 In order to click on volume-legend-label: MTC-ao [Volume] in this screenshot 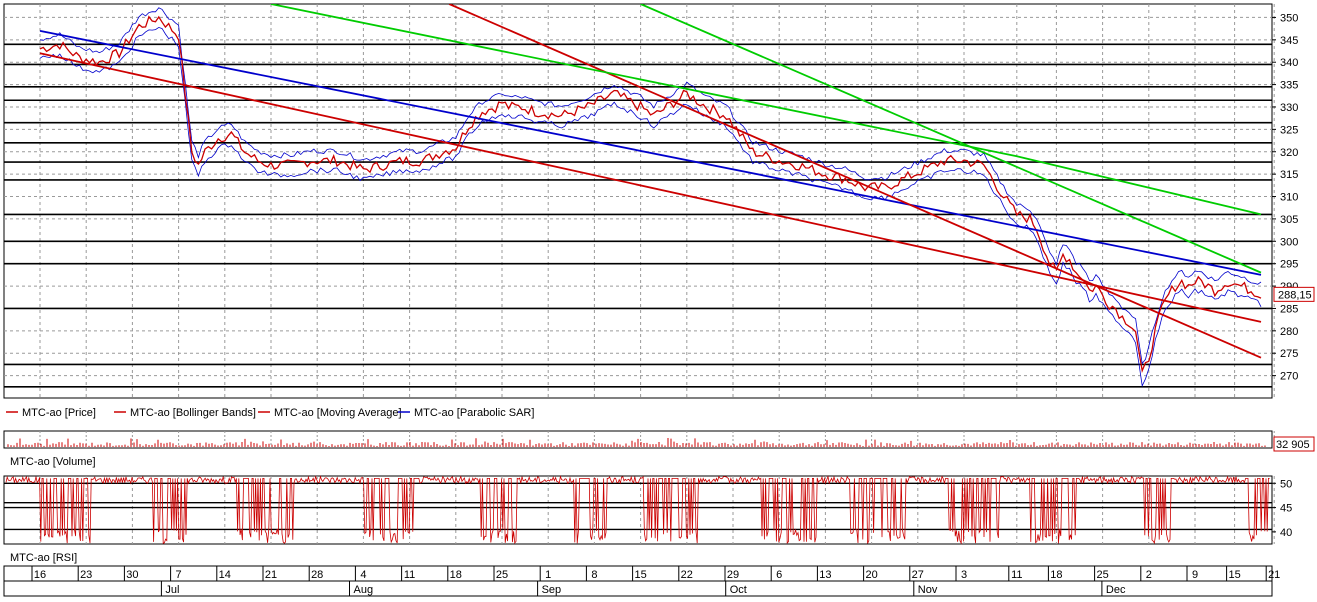, I will do `click(53, 462)`.